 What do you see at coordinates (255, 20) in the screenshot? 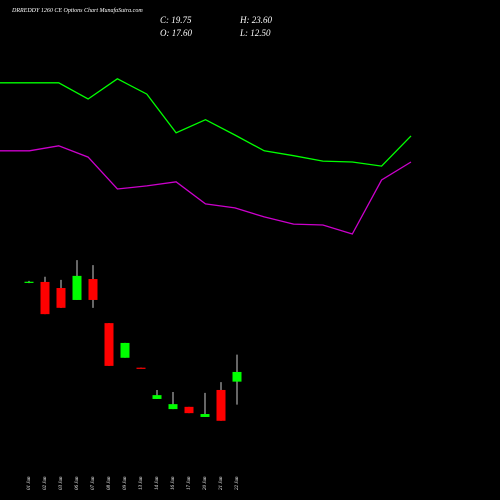
I see `high-text: H: 23.60` at bounding box center [255, 20].